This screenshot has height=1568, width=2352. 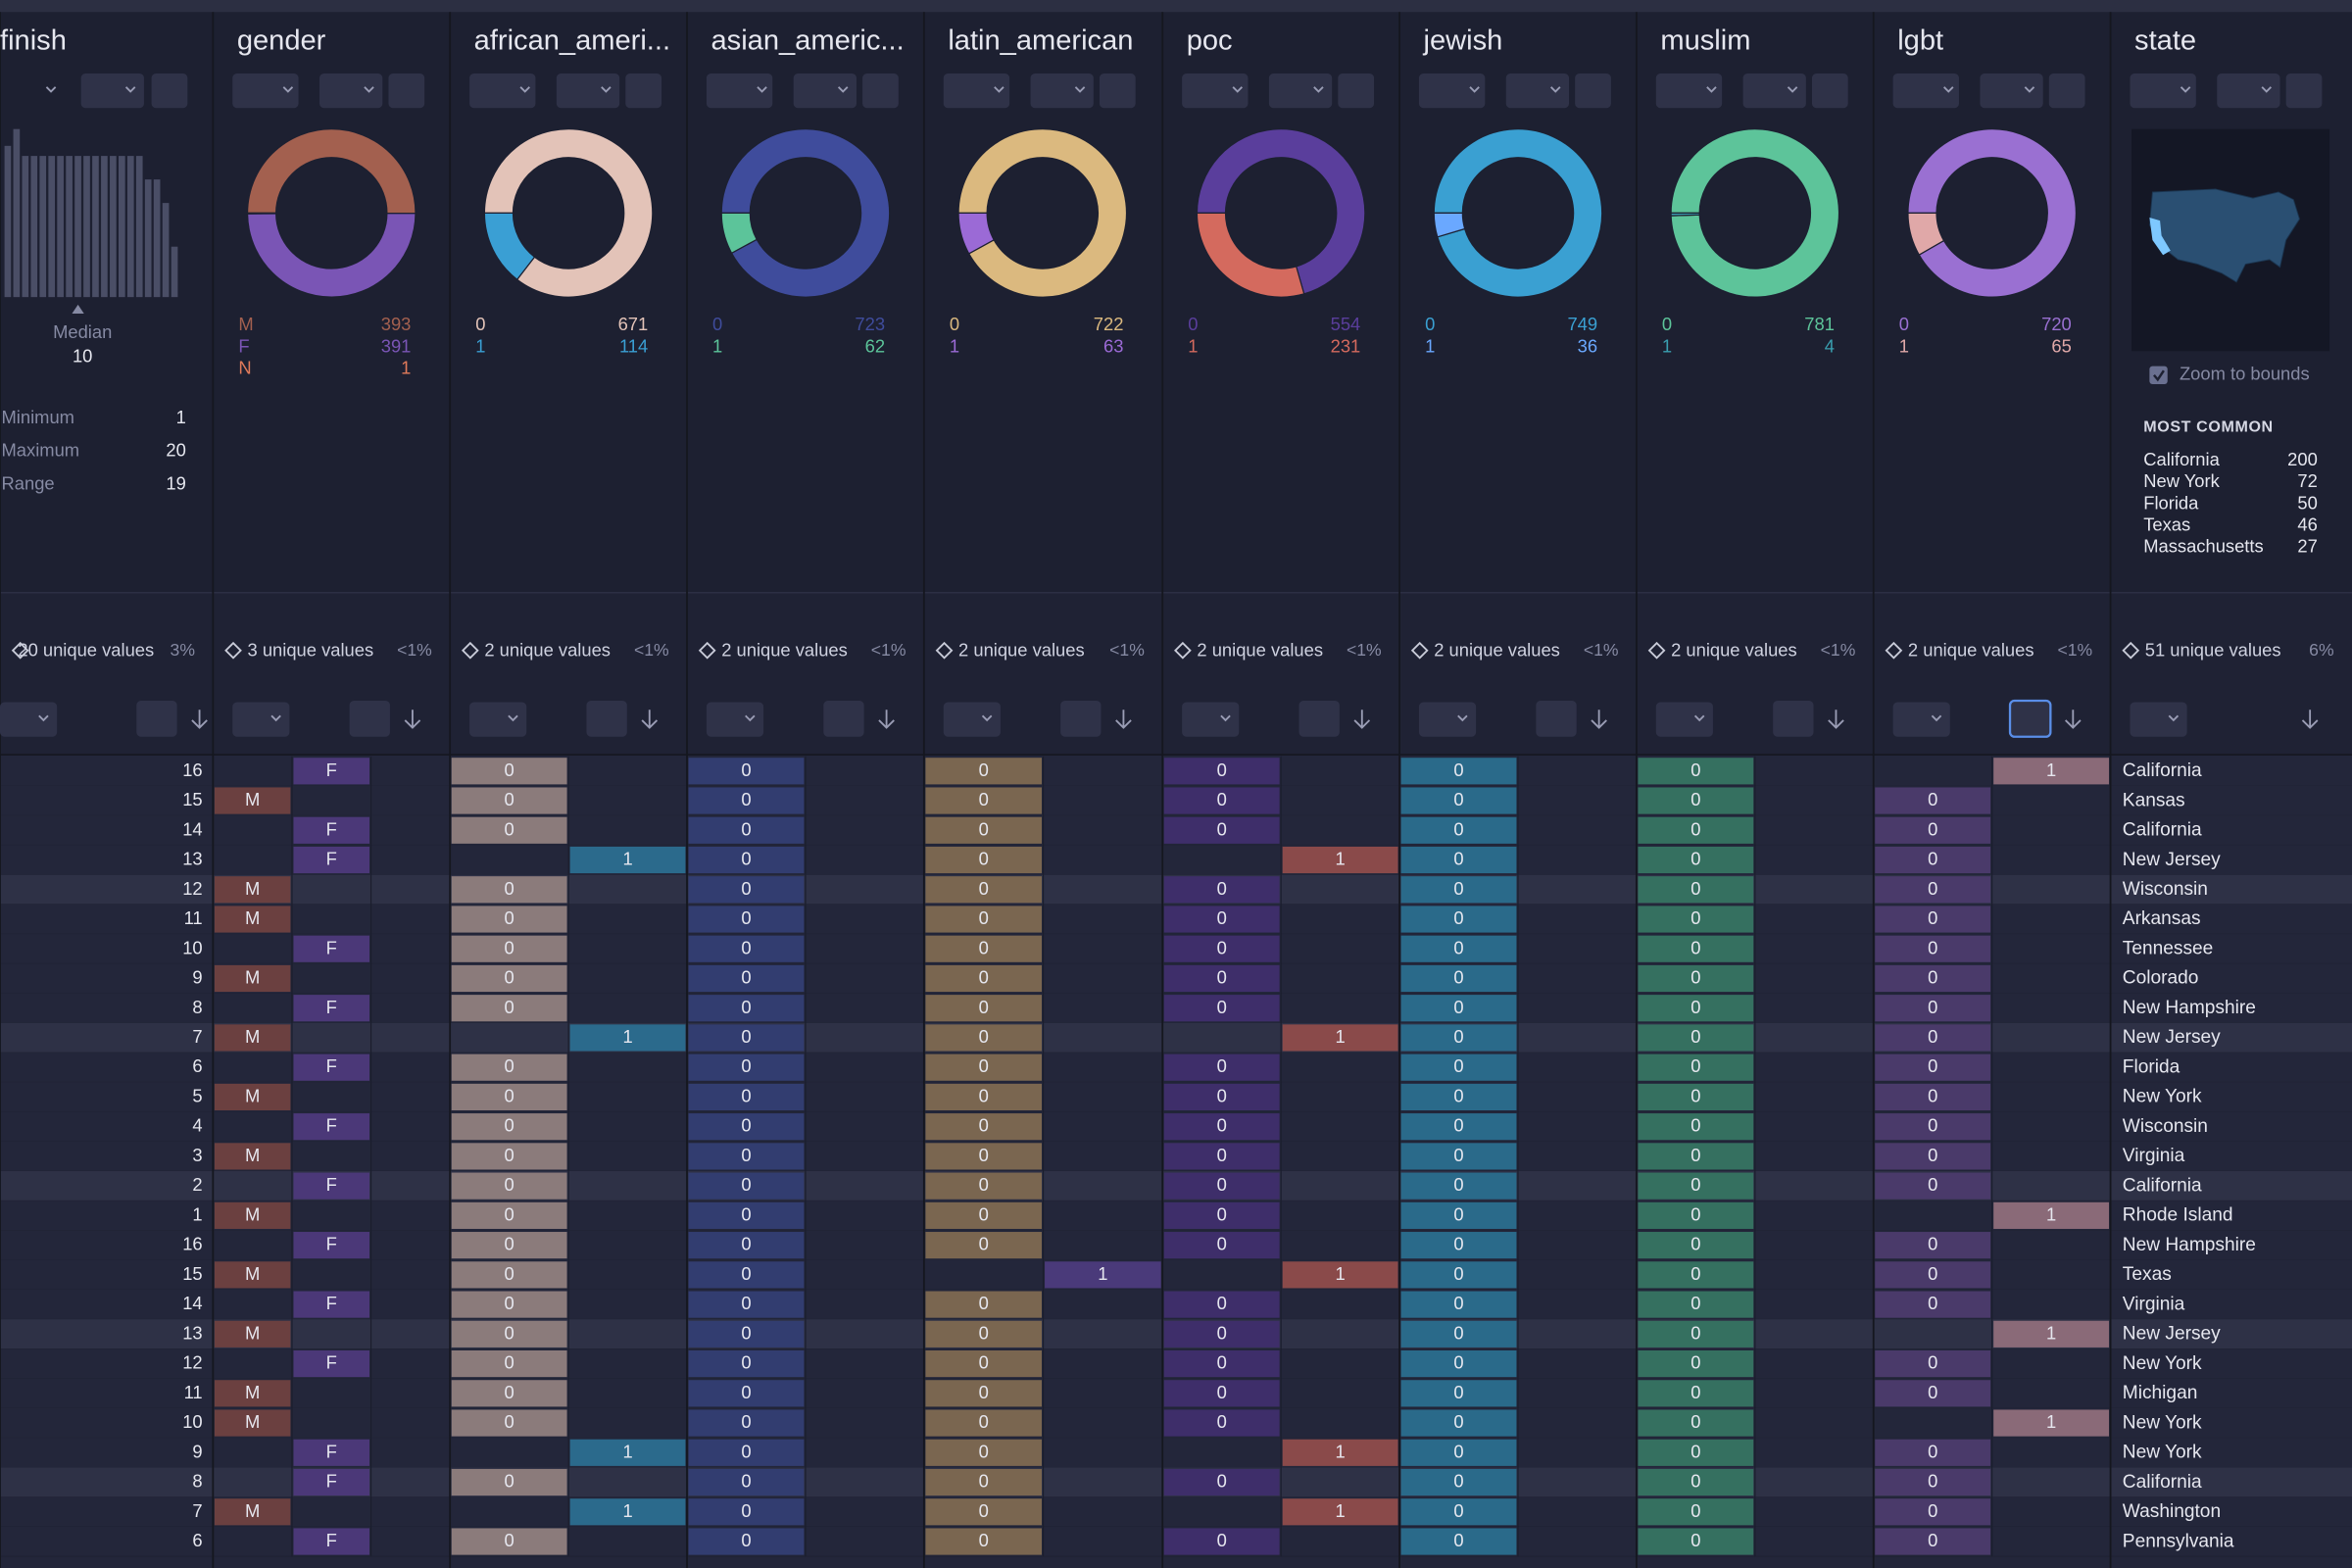 What do you see at coordinates (2181, 480) in the screenshot?
I see `most-common-label: New York` at bounding box center [2181, 480].